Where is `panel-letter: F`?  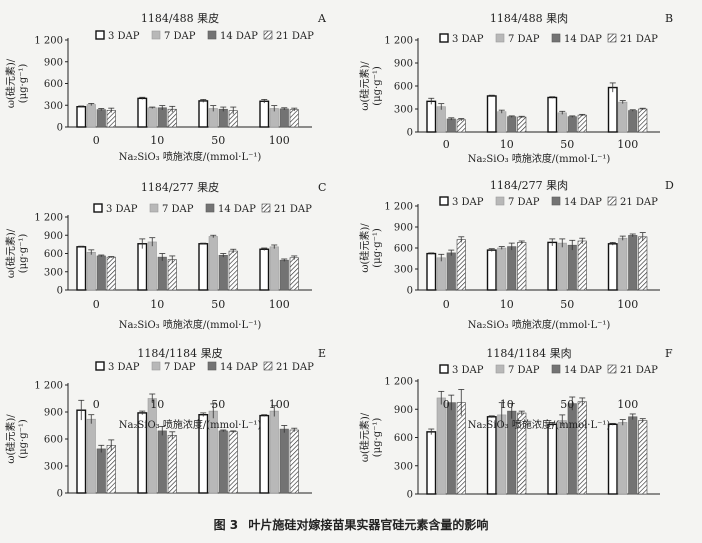
panel-letter: F is located at coordinates (669, 353).